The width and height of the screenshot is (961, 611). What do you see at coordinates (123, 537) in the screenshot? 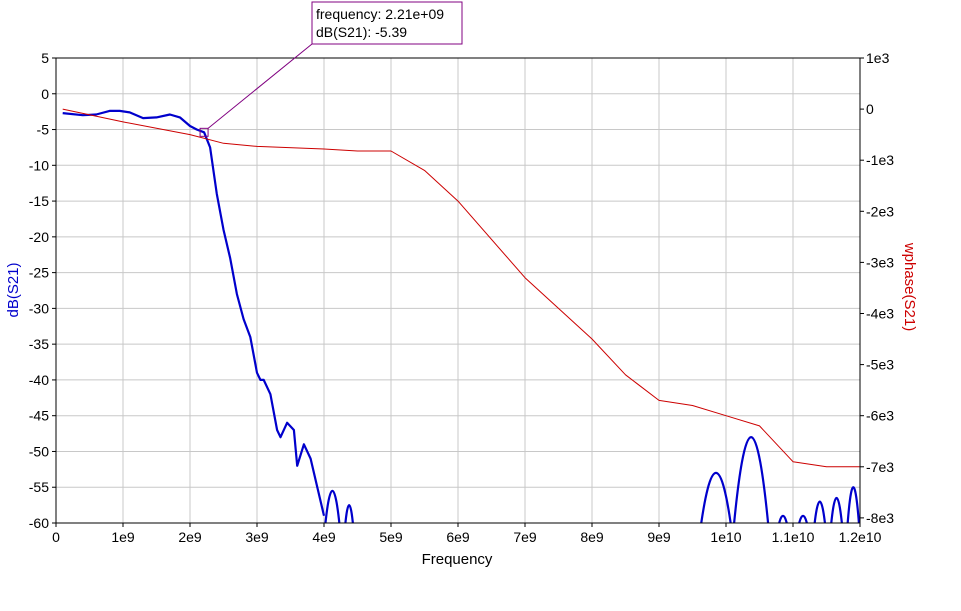
I see `x-tick-label: 1e9` at bounding box center [123, 537].